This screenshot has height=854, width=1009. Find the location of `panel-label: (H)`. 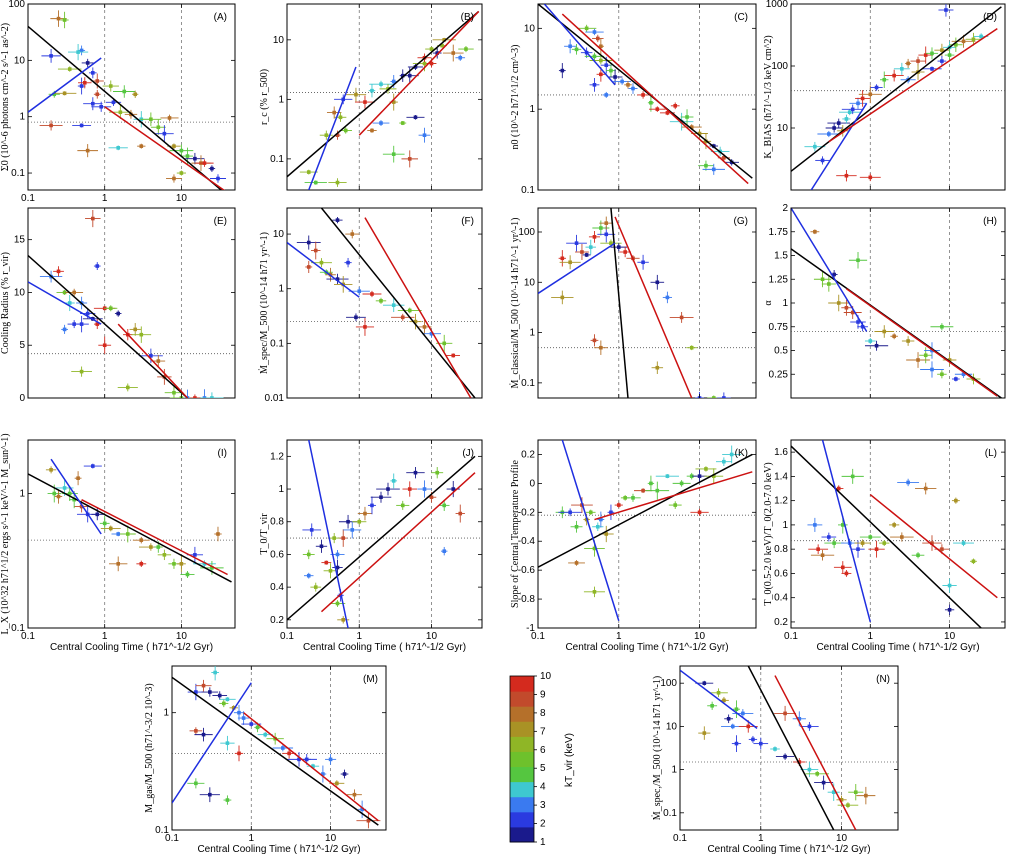

panel-label: (H) is located at coordinates (990, 221).